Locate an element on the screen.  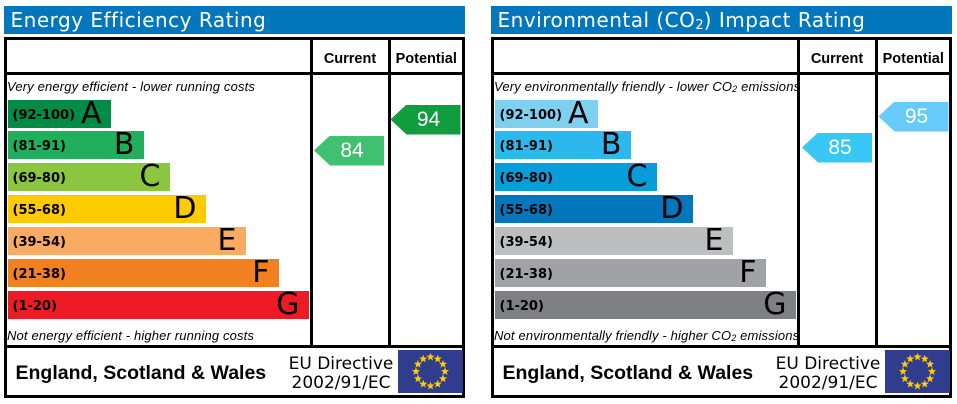
potential-rating-arrow: 95 is located at coordinates (913, 116).